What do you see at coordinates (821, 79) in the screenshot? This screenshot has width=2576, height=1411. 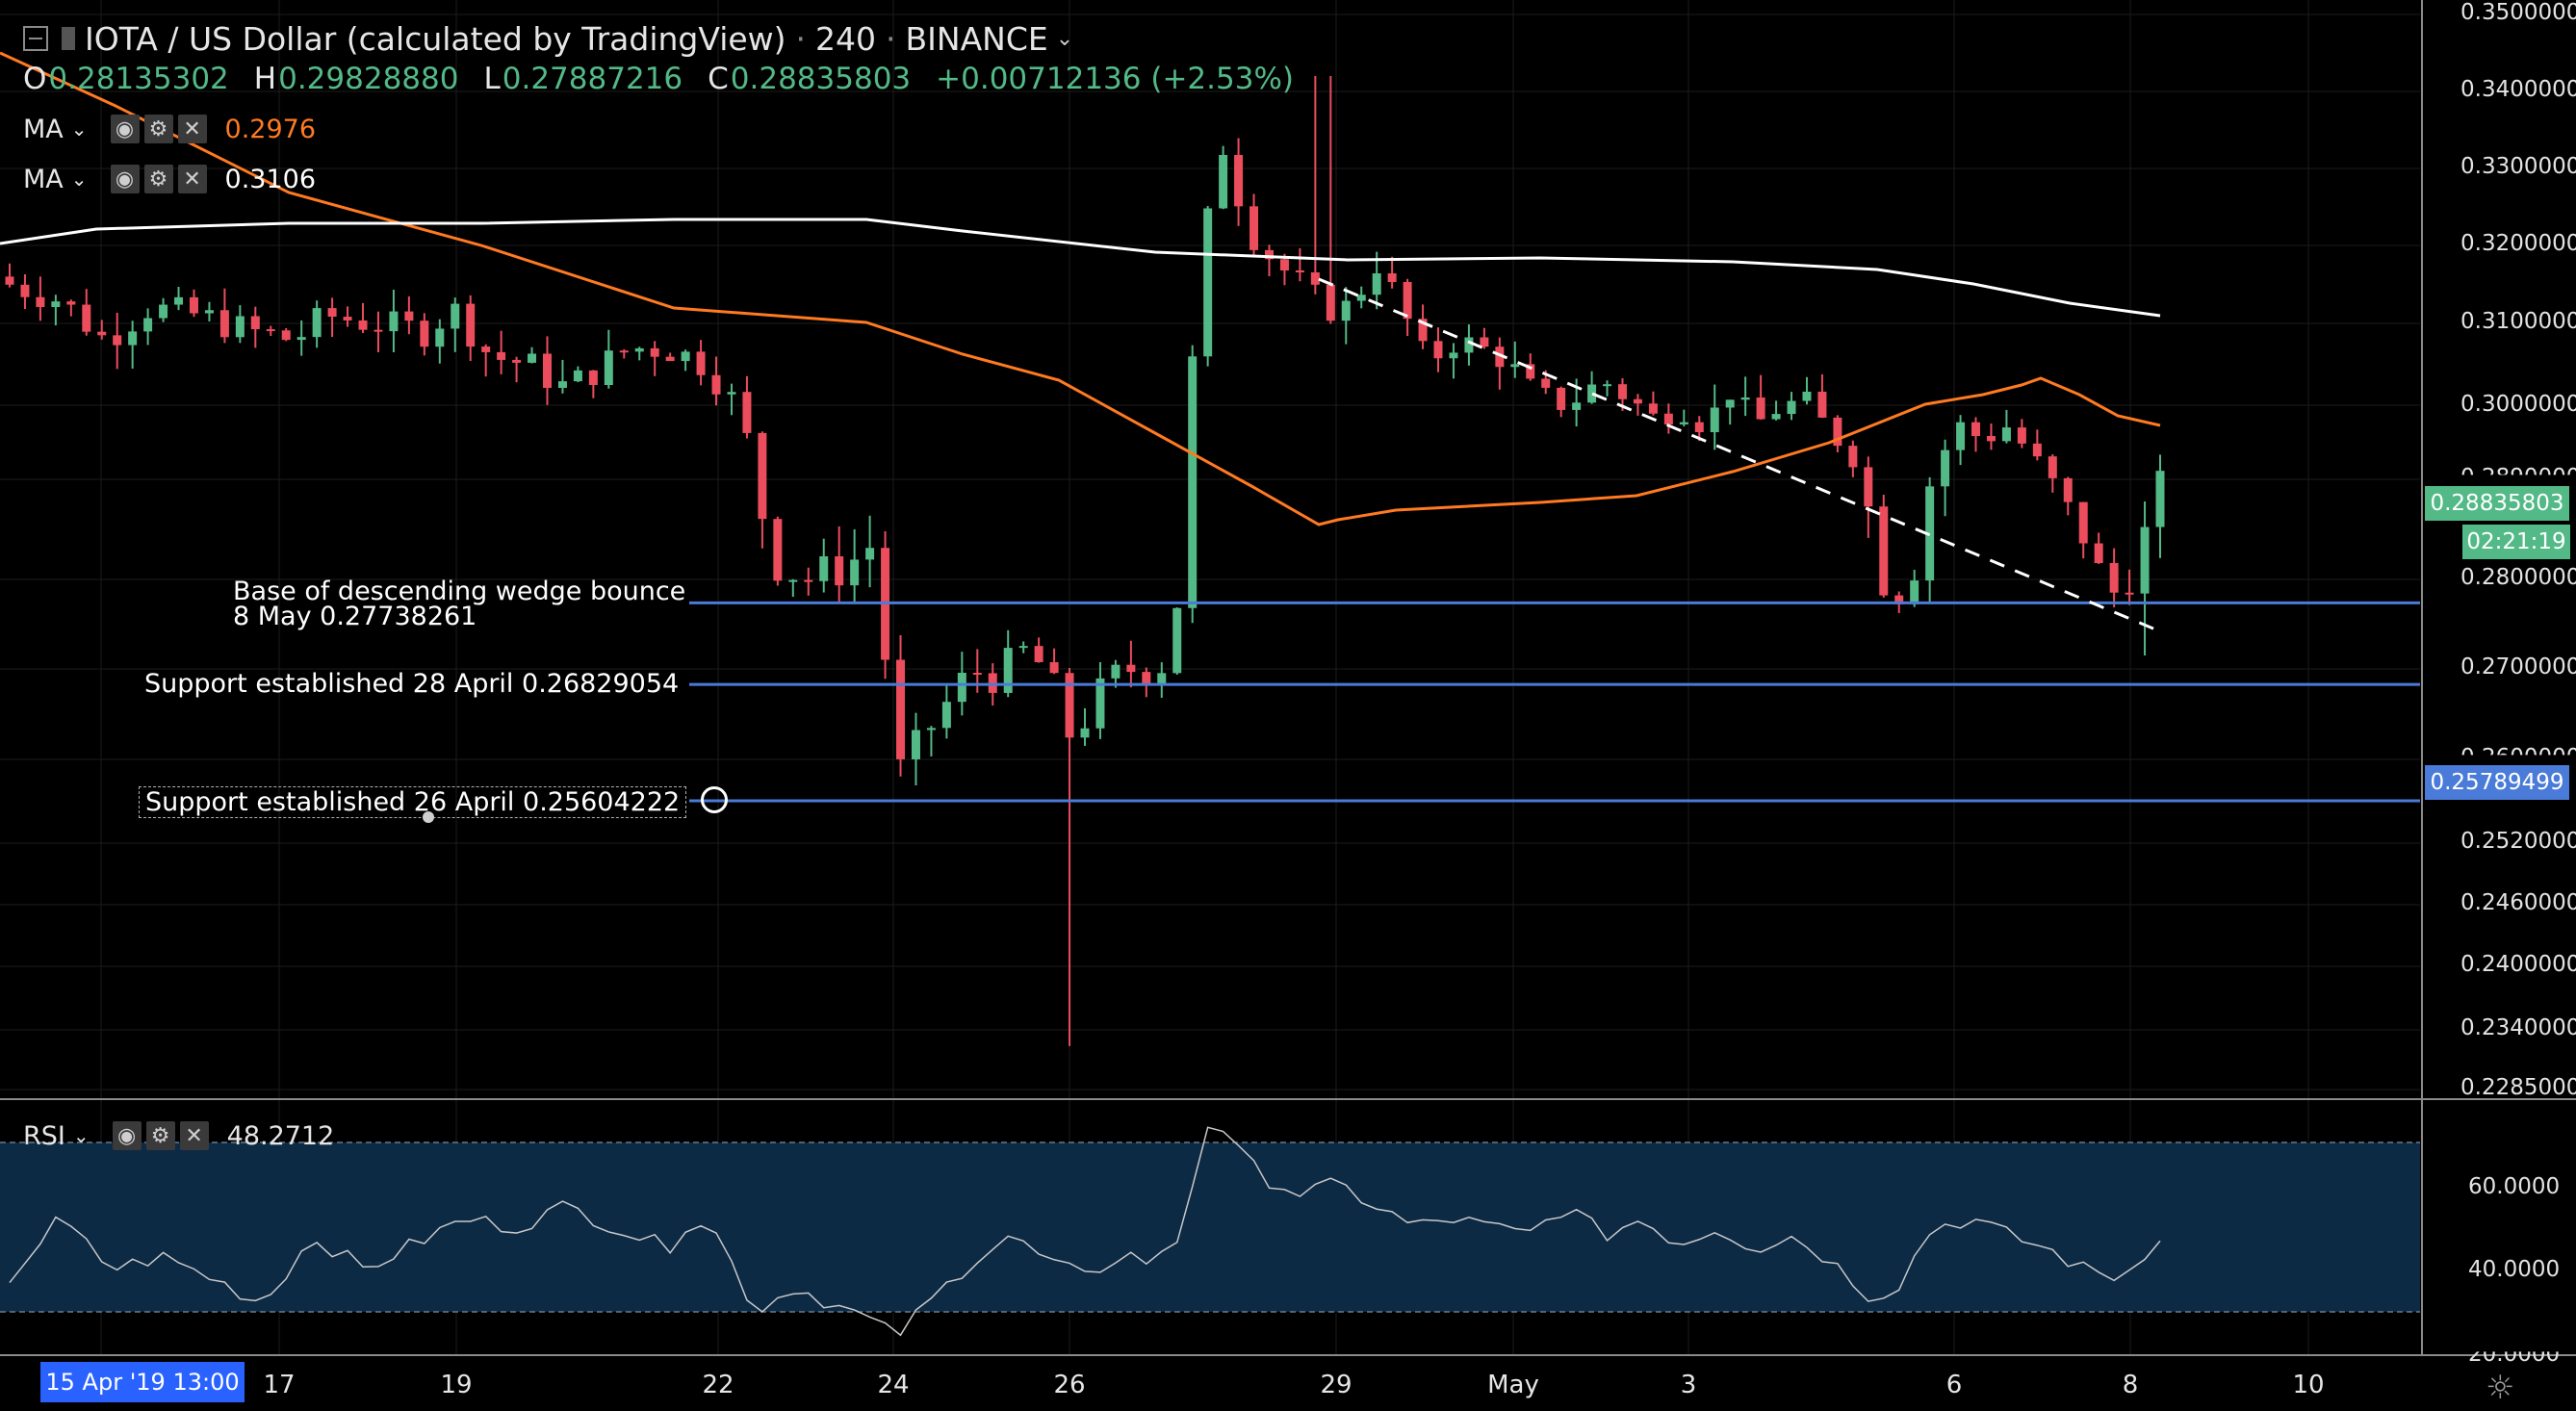 I see `close-value: 0.28835803` at bounding box center [821, 79].